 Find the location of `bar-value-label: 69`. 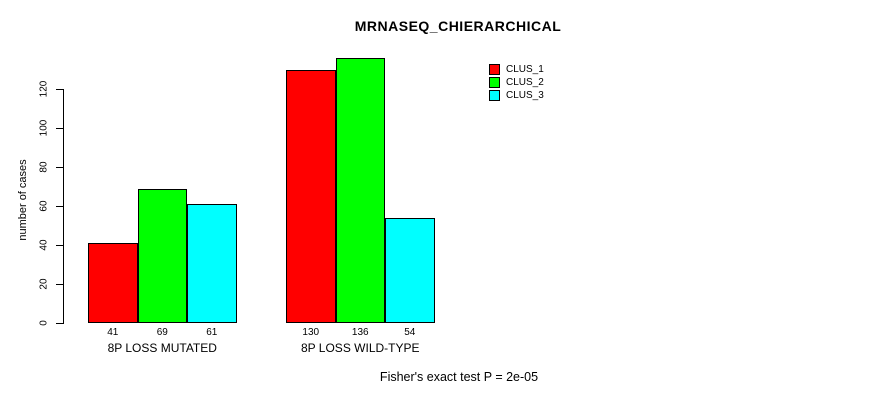

bar-value-label: 69 is located at coordinates (162, 332).